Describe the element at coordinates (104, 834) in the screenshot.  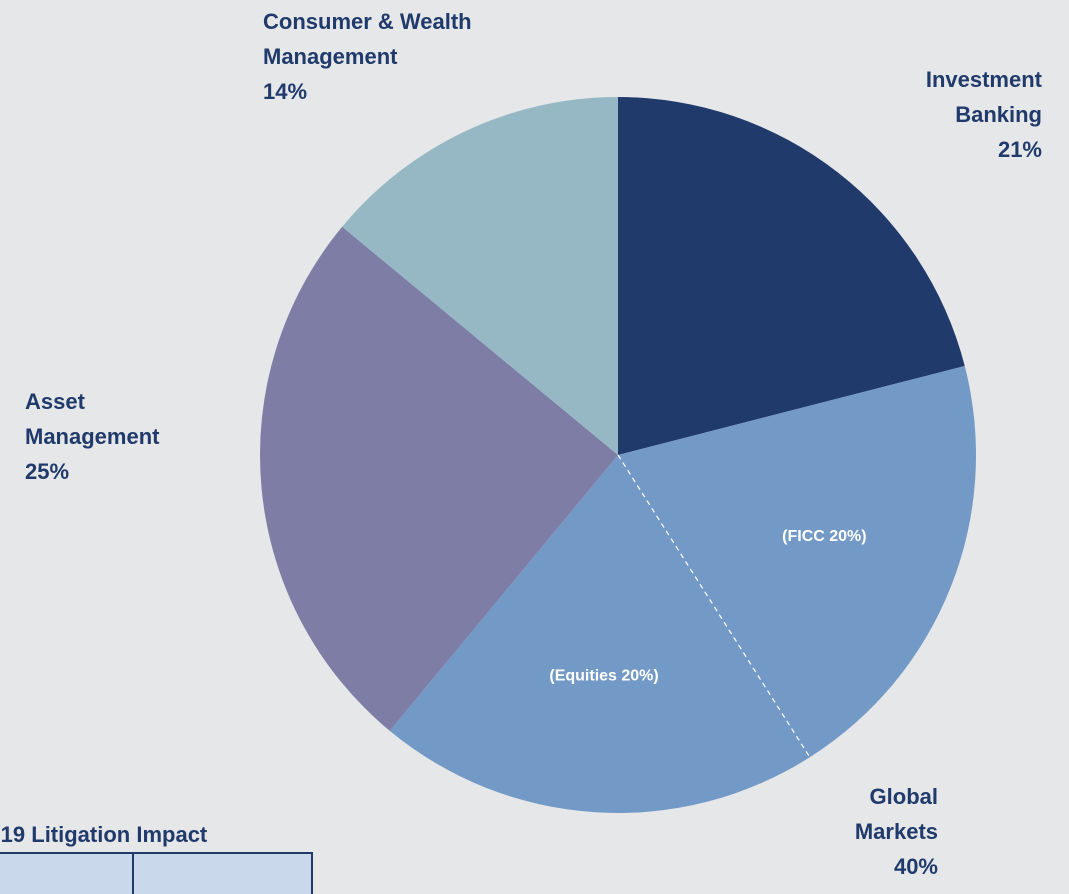
I see `table-title: Y19 Litigation Impact` at that location.